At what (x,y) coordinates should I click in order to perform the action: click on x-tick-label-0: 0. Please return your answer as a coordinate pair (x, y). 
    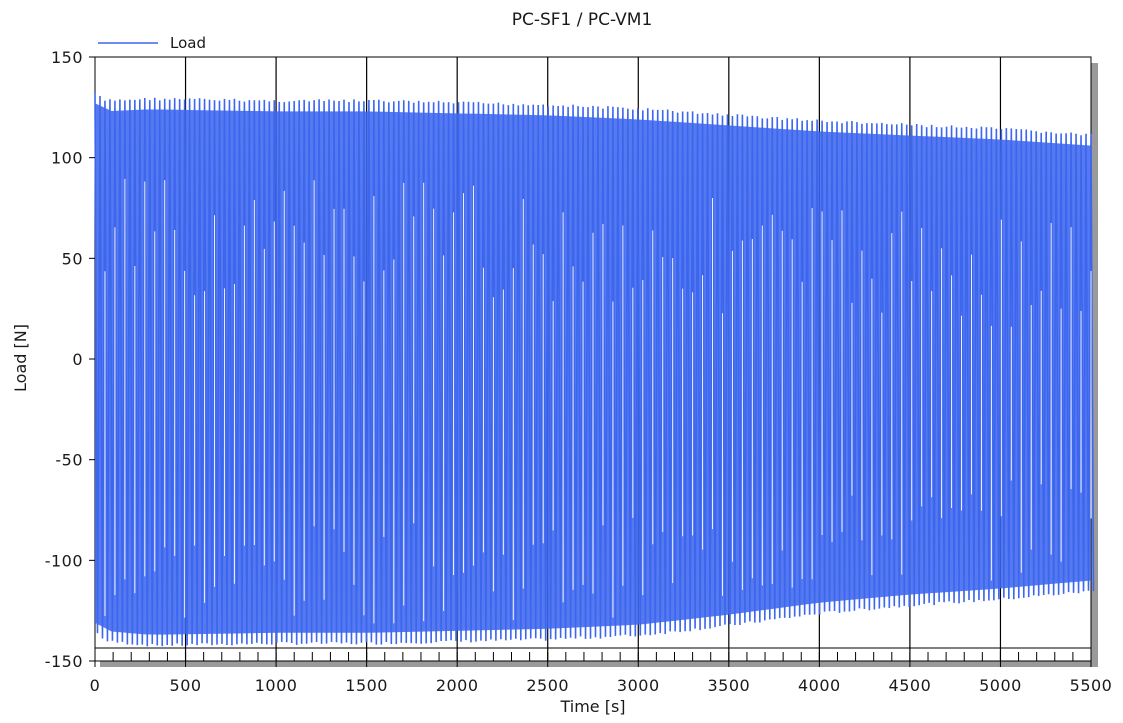
    Looking at the image, I should click on (95, 685).